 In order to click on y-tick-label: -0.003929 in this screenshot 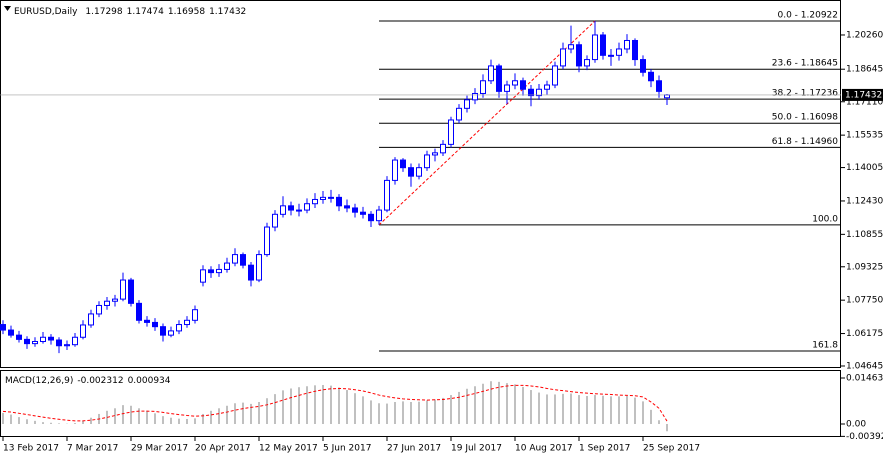, I will do `click(864, 437)`.